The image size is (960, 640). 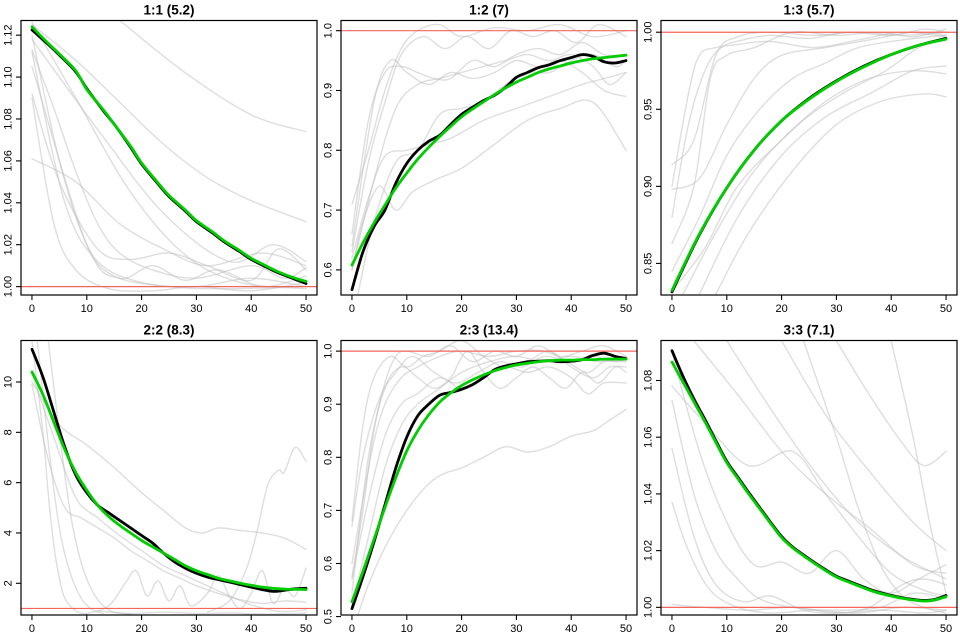 What do you see at coordinates (329, 30) in the screenshot?
I see `y-axis-tick-label: 1.0` at bounding box center [329, 30].